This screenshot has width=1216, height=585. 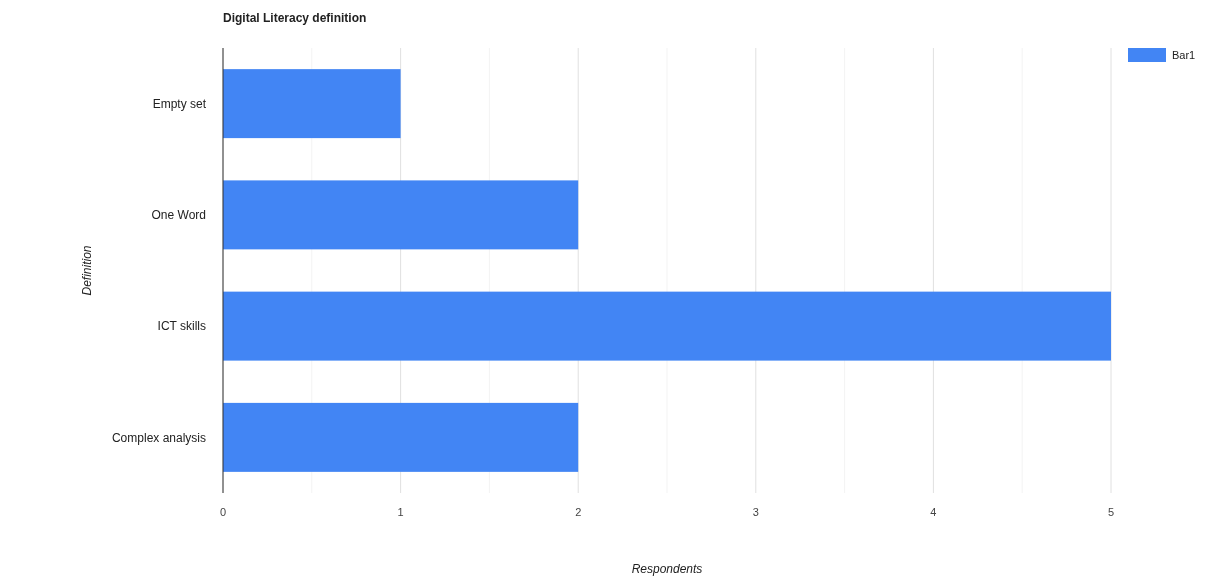 What do you see at coordinates (295, 18) in the screenshot?
I see `chart-title: Digital Literacy definition` at bounding box center [295, 18].